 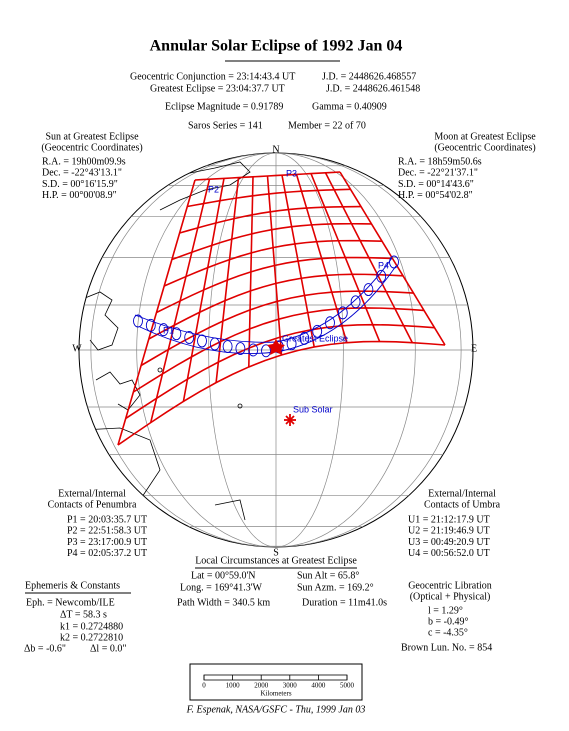 What do you see at coordinates (440, 161) in the screenshot?
I see `moon-line: R.A. = 18h59m50.6s` at bounding box center [440, 161].